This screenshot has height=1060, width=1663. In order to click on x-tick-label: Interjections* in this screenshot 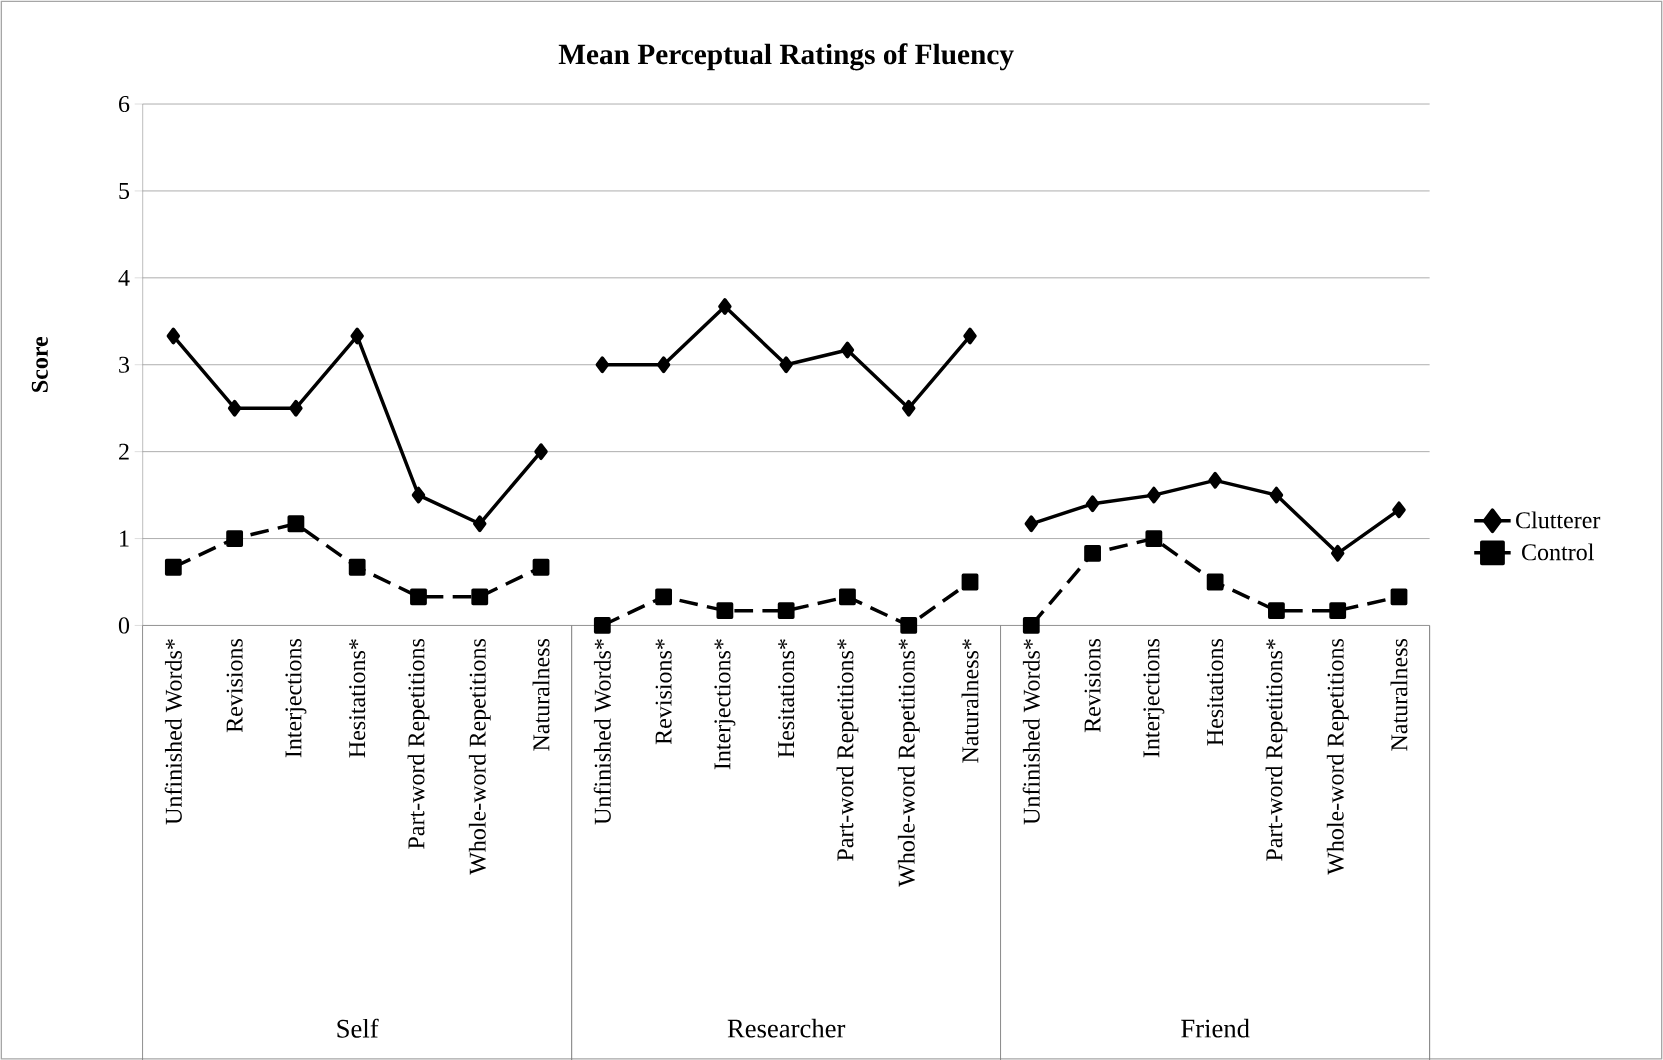, I will do `click(725, 704)`.